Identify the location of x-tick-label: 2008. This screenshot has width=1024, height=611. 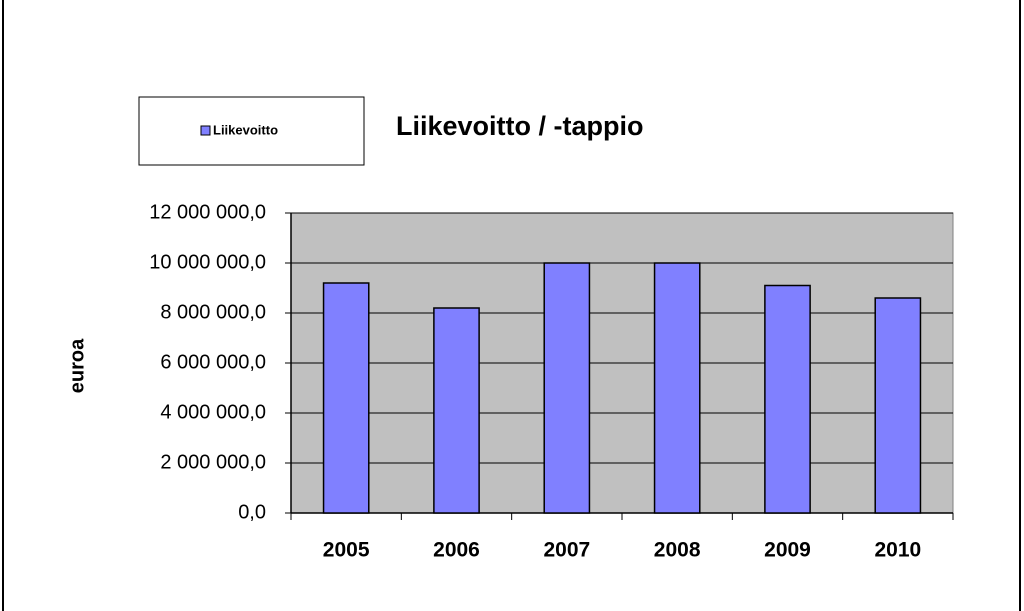
(677, 550).